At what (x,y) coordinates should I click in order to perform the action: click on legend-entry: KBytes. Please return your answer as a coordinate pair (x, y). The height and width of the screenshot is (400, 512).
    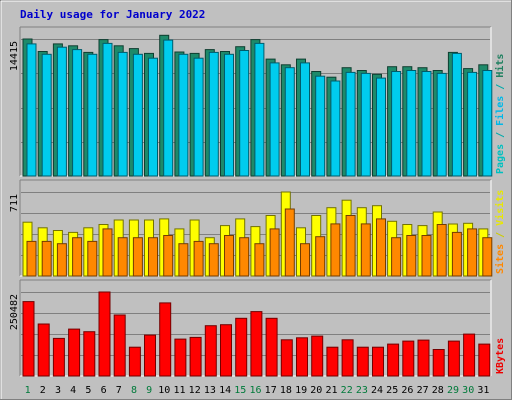
    Looking at the image, I should click on (500, 356).